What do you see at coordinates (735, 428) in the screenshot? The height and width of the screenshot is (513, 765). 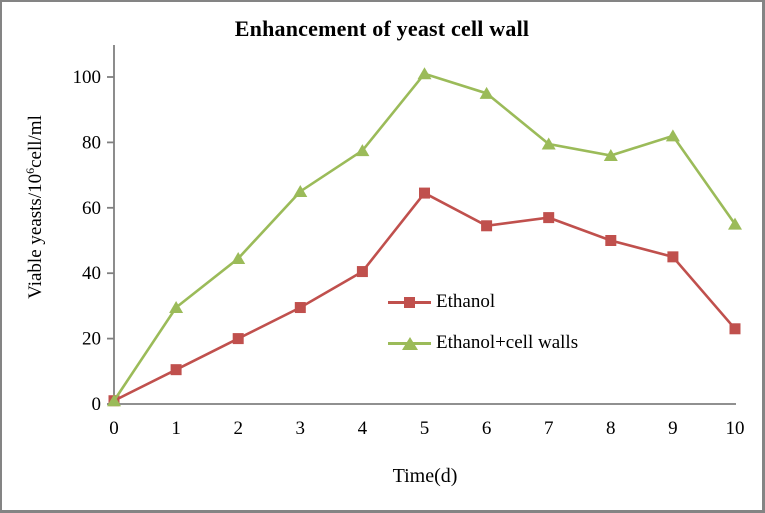 I see `x-tick-label: 10` at bounding box center [735, 428].